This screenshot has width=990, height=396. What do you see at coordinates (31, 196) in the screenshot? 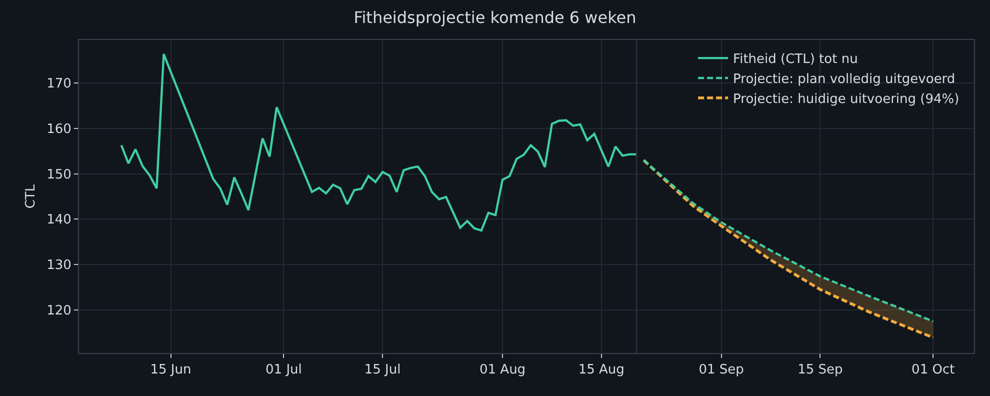
I see `y-axis-title: CTL` at bounding box center [31, 196].